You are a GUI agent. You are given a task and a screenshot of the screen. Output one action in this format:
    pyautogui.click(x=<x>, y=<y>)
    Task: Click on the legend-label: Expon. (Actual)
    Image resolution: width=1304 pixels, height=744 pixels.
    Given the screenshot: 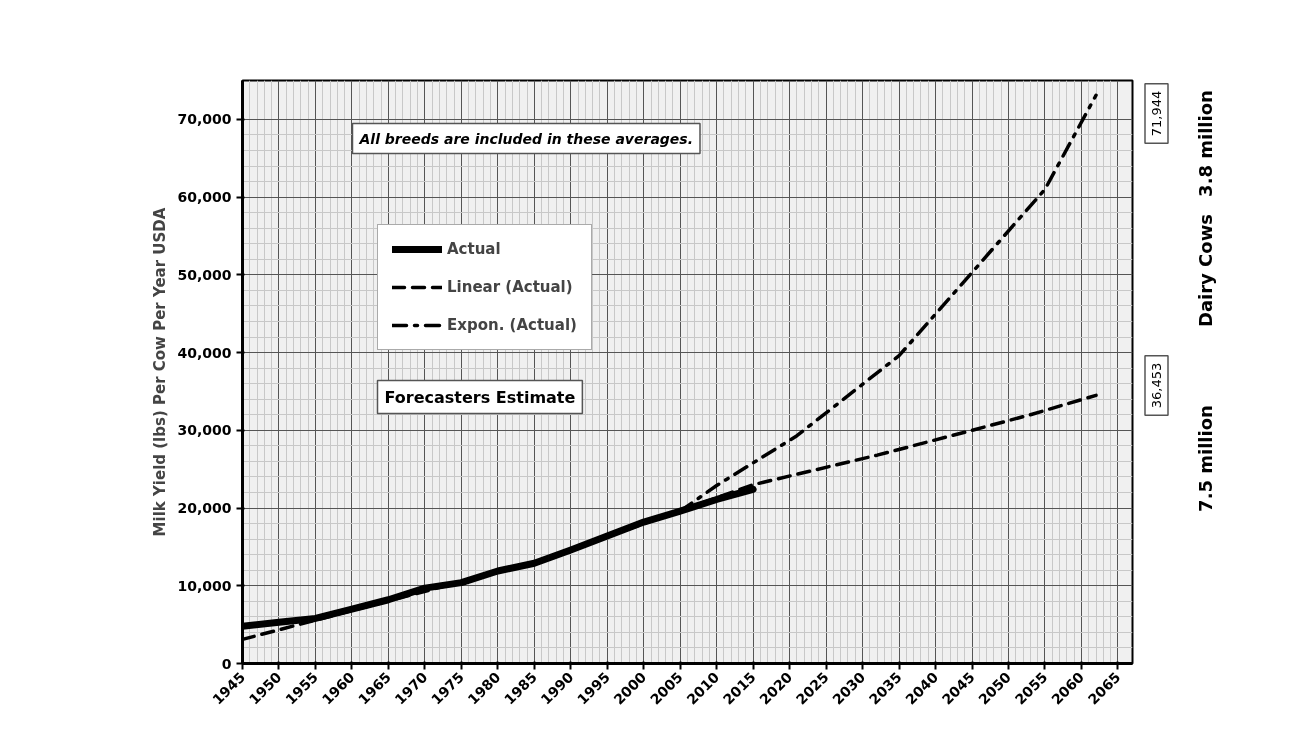 What is the action you would take?
    pyautogui.click(x=512, y=325)
    